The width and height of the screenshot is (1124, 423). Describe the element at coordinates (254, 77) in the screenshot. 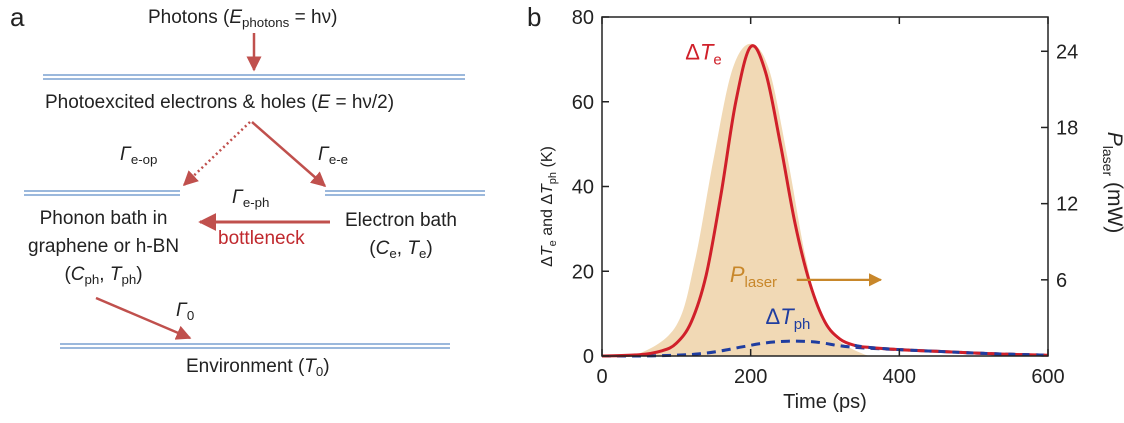

I see `level-line-top` at that location.